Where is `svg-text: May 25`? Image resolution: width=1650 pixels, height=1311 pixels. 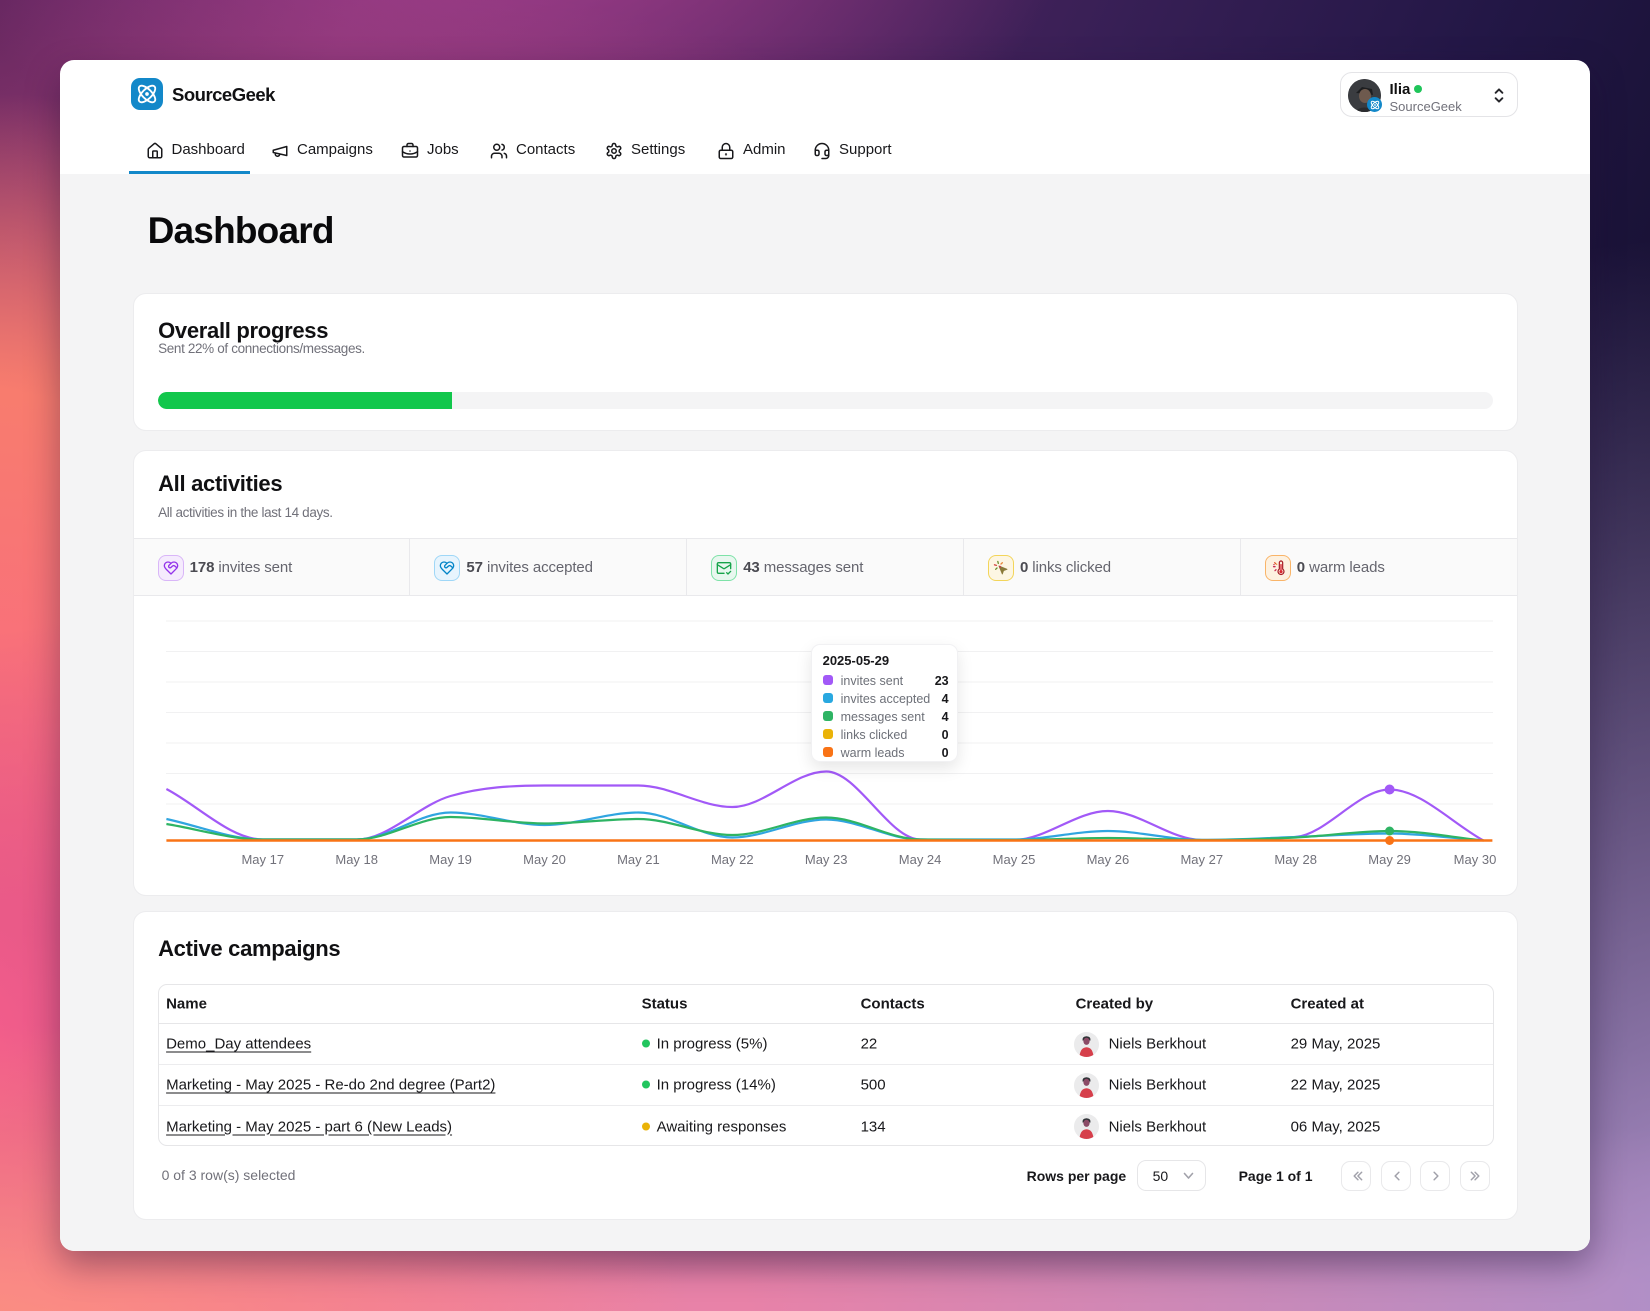 svg-text: May 25 is located at coordinates (1013, 859).